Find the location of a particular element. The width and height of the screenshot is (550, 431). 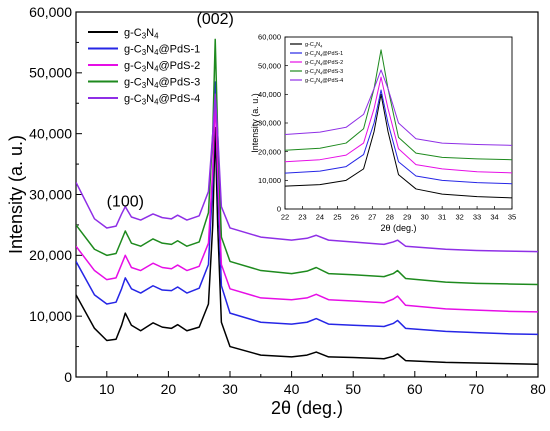

inset-x-tick-label: 23 is located at coordinates (302, 217).